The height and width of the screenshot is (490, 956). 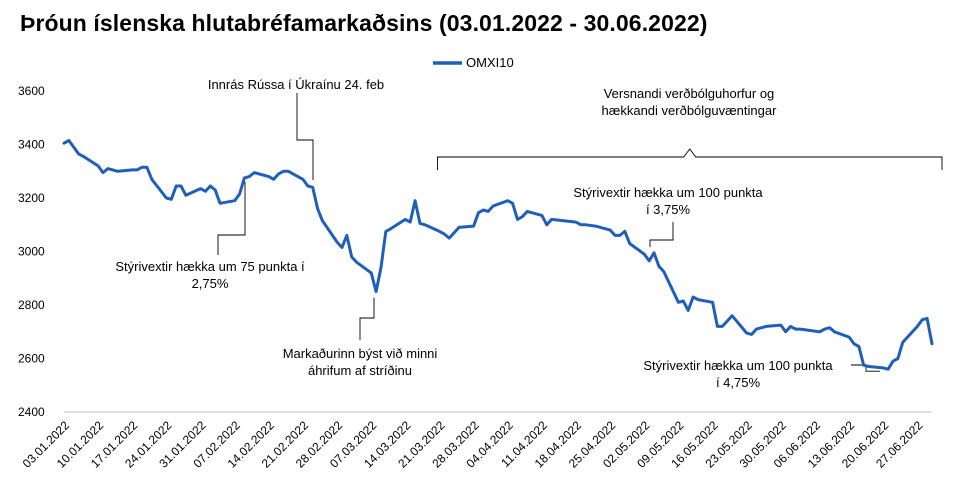 What do you see at coordinates (668, 192) in the screenshot?
I see `annotation-text-rate-100-a: Stýrivextir hækka um 100 punkta` at bounding box center [668, 192].